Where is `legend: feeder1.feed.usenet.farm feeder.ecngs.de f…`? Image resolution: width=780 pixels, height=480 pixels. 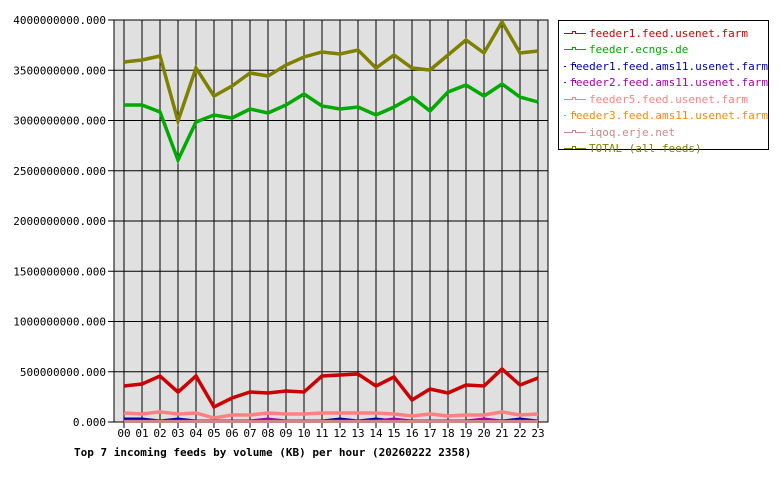 legend: feeder1.feed.usenet.farm feeder.ecngs.de f… is located at coordinates (663, 87).